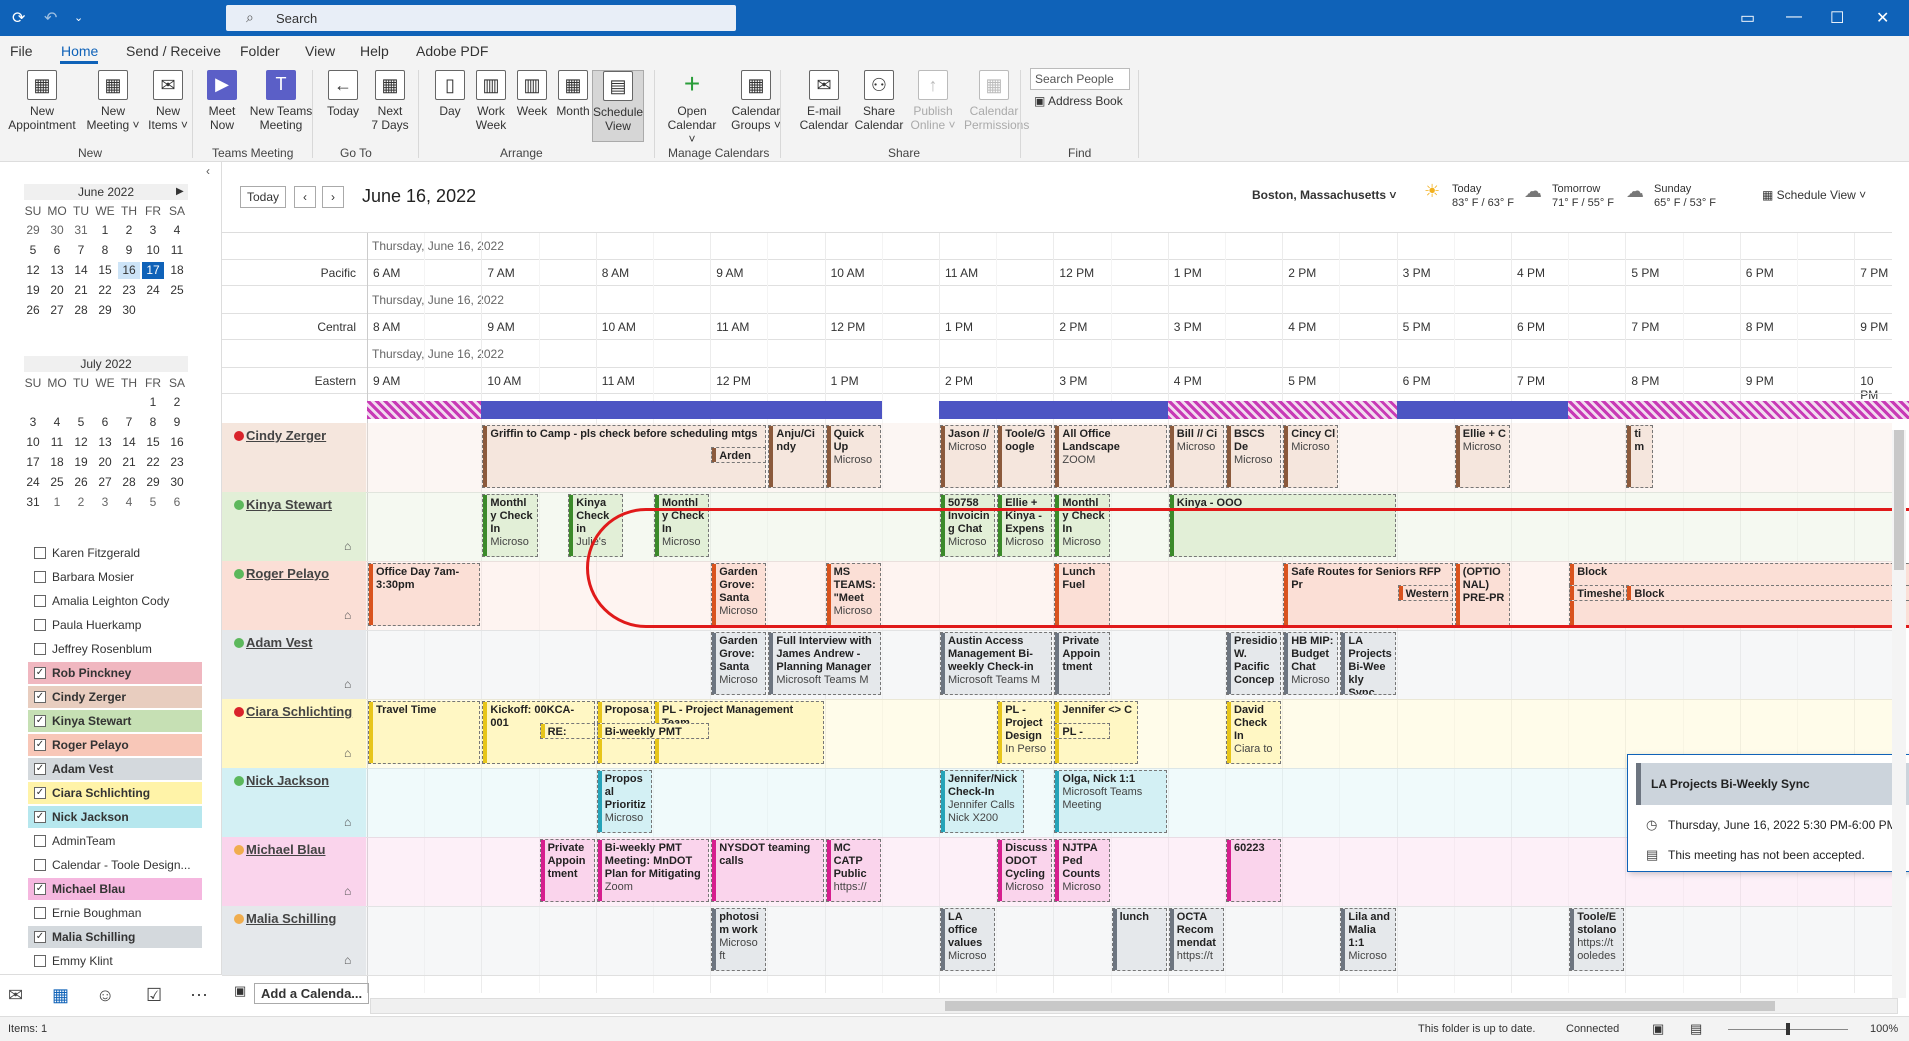 Image resolution: width=1909 pixels, height=1041 pixels. Describe the element at coordinates (320, 51) in the screenshot. I see `menu-view: View` at that location.